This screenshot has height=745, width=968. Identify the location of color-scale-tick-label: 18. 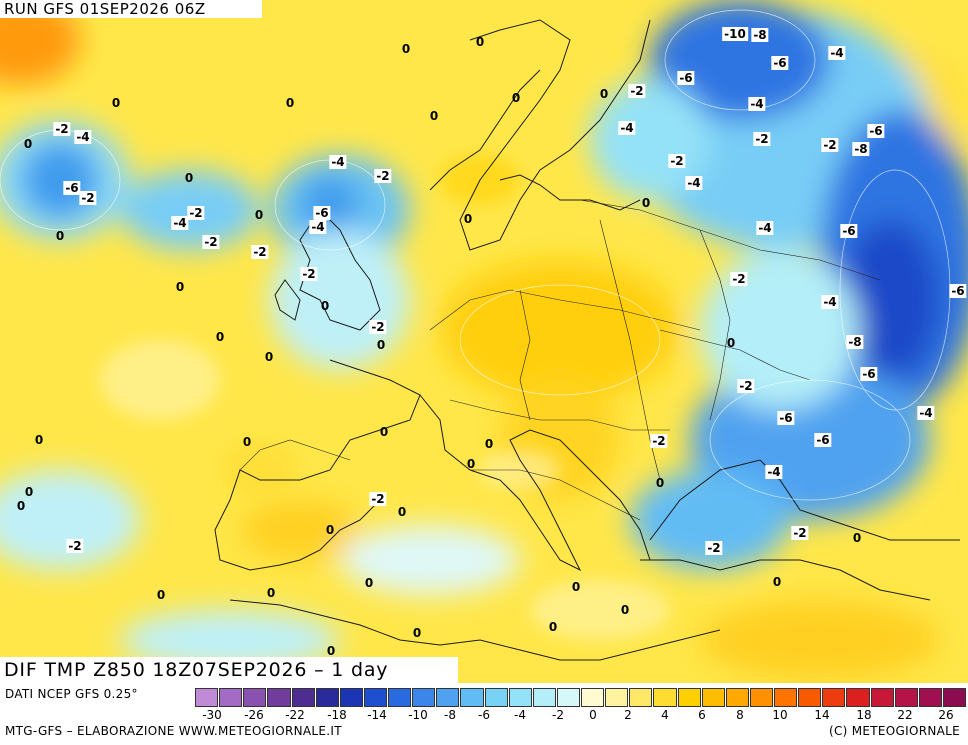
(864, 715).